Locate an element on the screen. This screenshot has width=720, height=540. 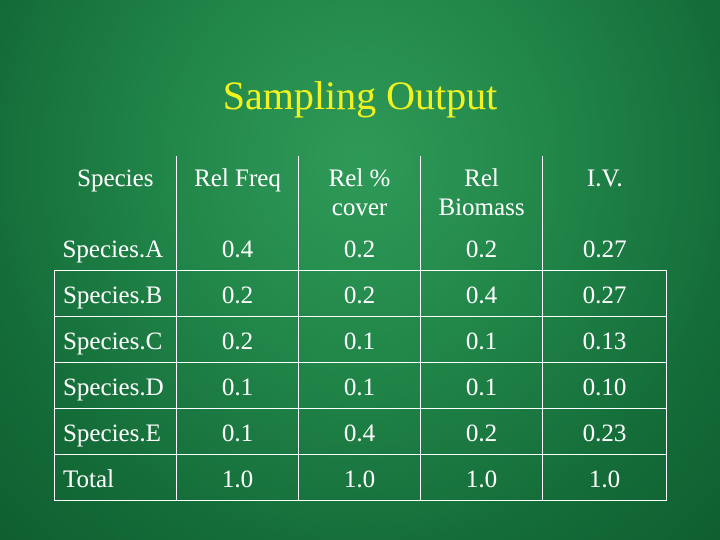
total-row: Total 1.0 1.0 1.0 1.0 is located at coordinates (360, 477).